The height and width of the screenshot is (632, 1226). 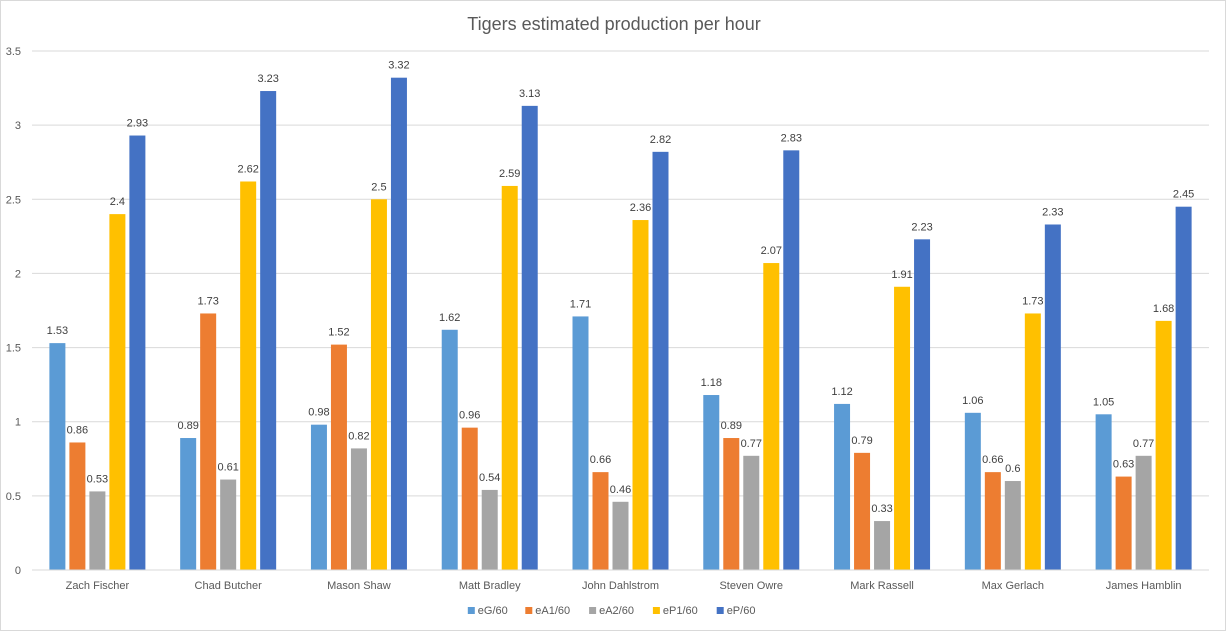 What do you see at coordinates (1163, 309) in the screenshot?
I see `data-label: 1.68` at bounding box center [1163, 309].